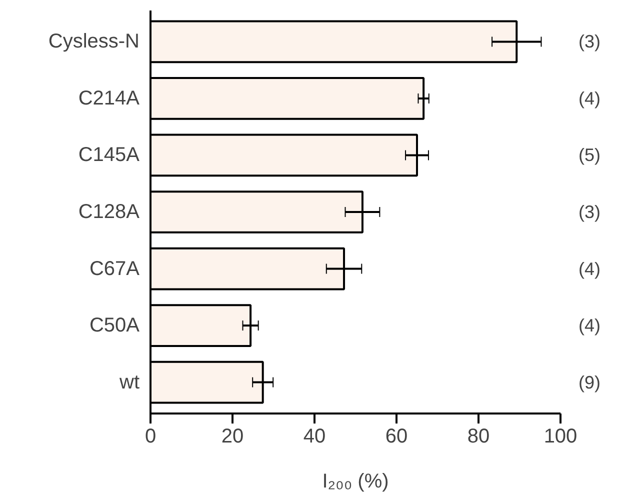  I want to click on x-tick-label: 40, so click(314, 437).